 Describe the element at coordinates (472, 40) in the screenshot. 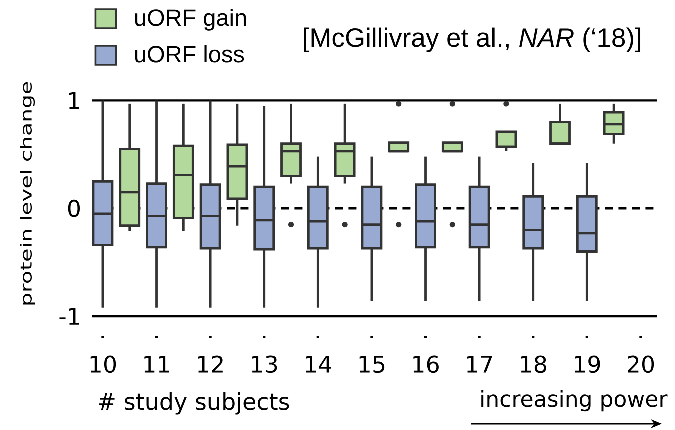

I see `text: [McGillivray et al., NAR (‘18)]` at that location.